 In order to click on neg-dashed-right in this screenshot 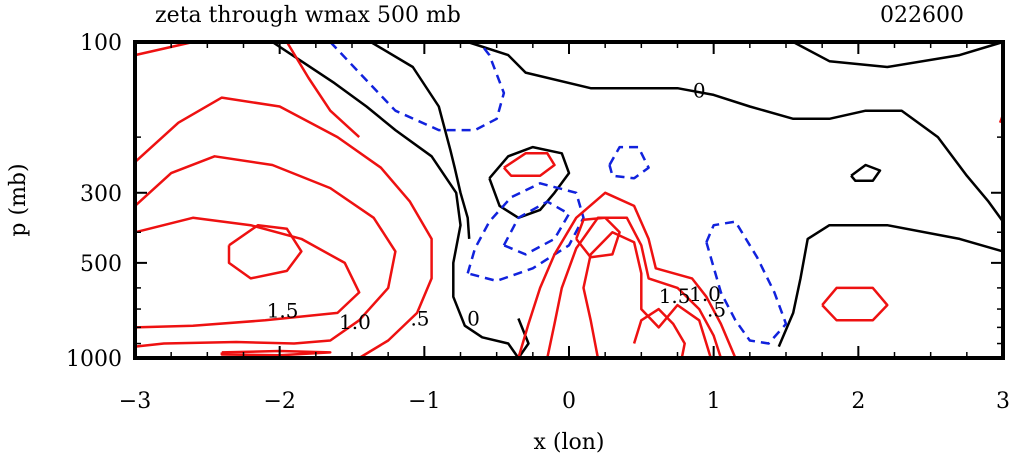, I will do `click(746, 282)`.